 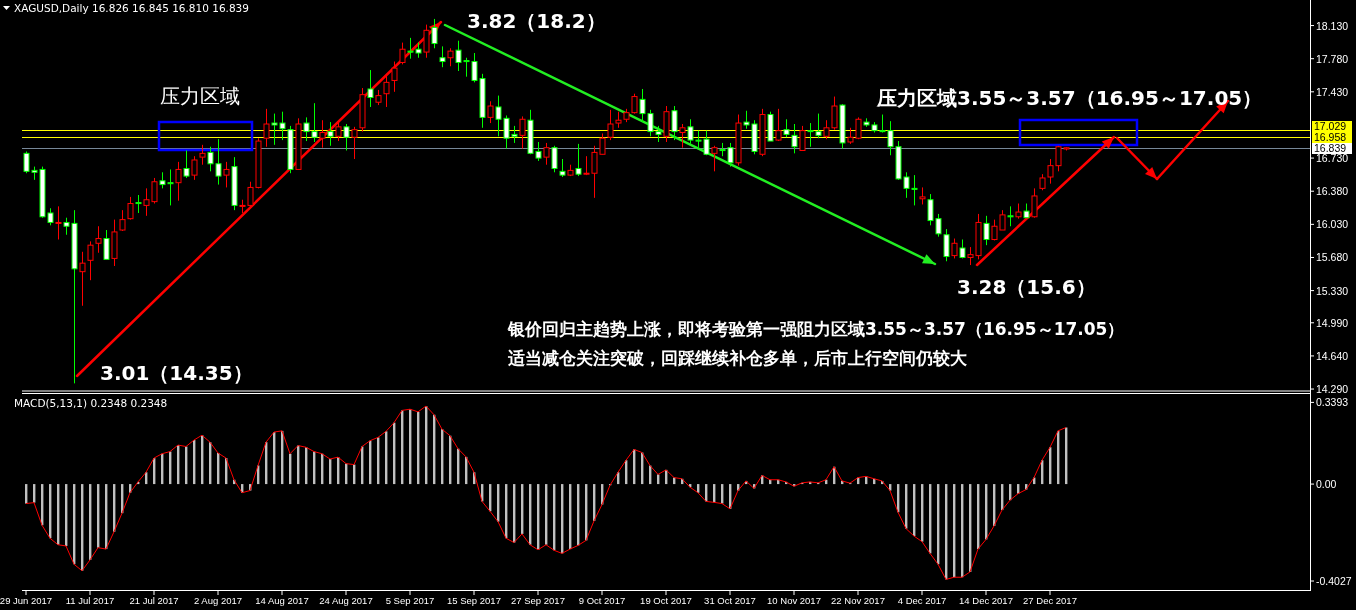 What do you see at coordinates (1332, 402) in the screenshot?
I see `y-tick-label: 0.3393` at bounding box center [1332, 402].